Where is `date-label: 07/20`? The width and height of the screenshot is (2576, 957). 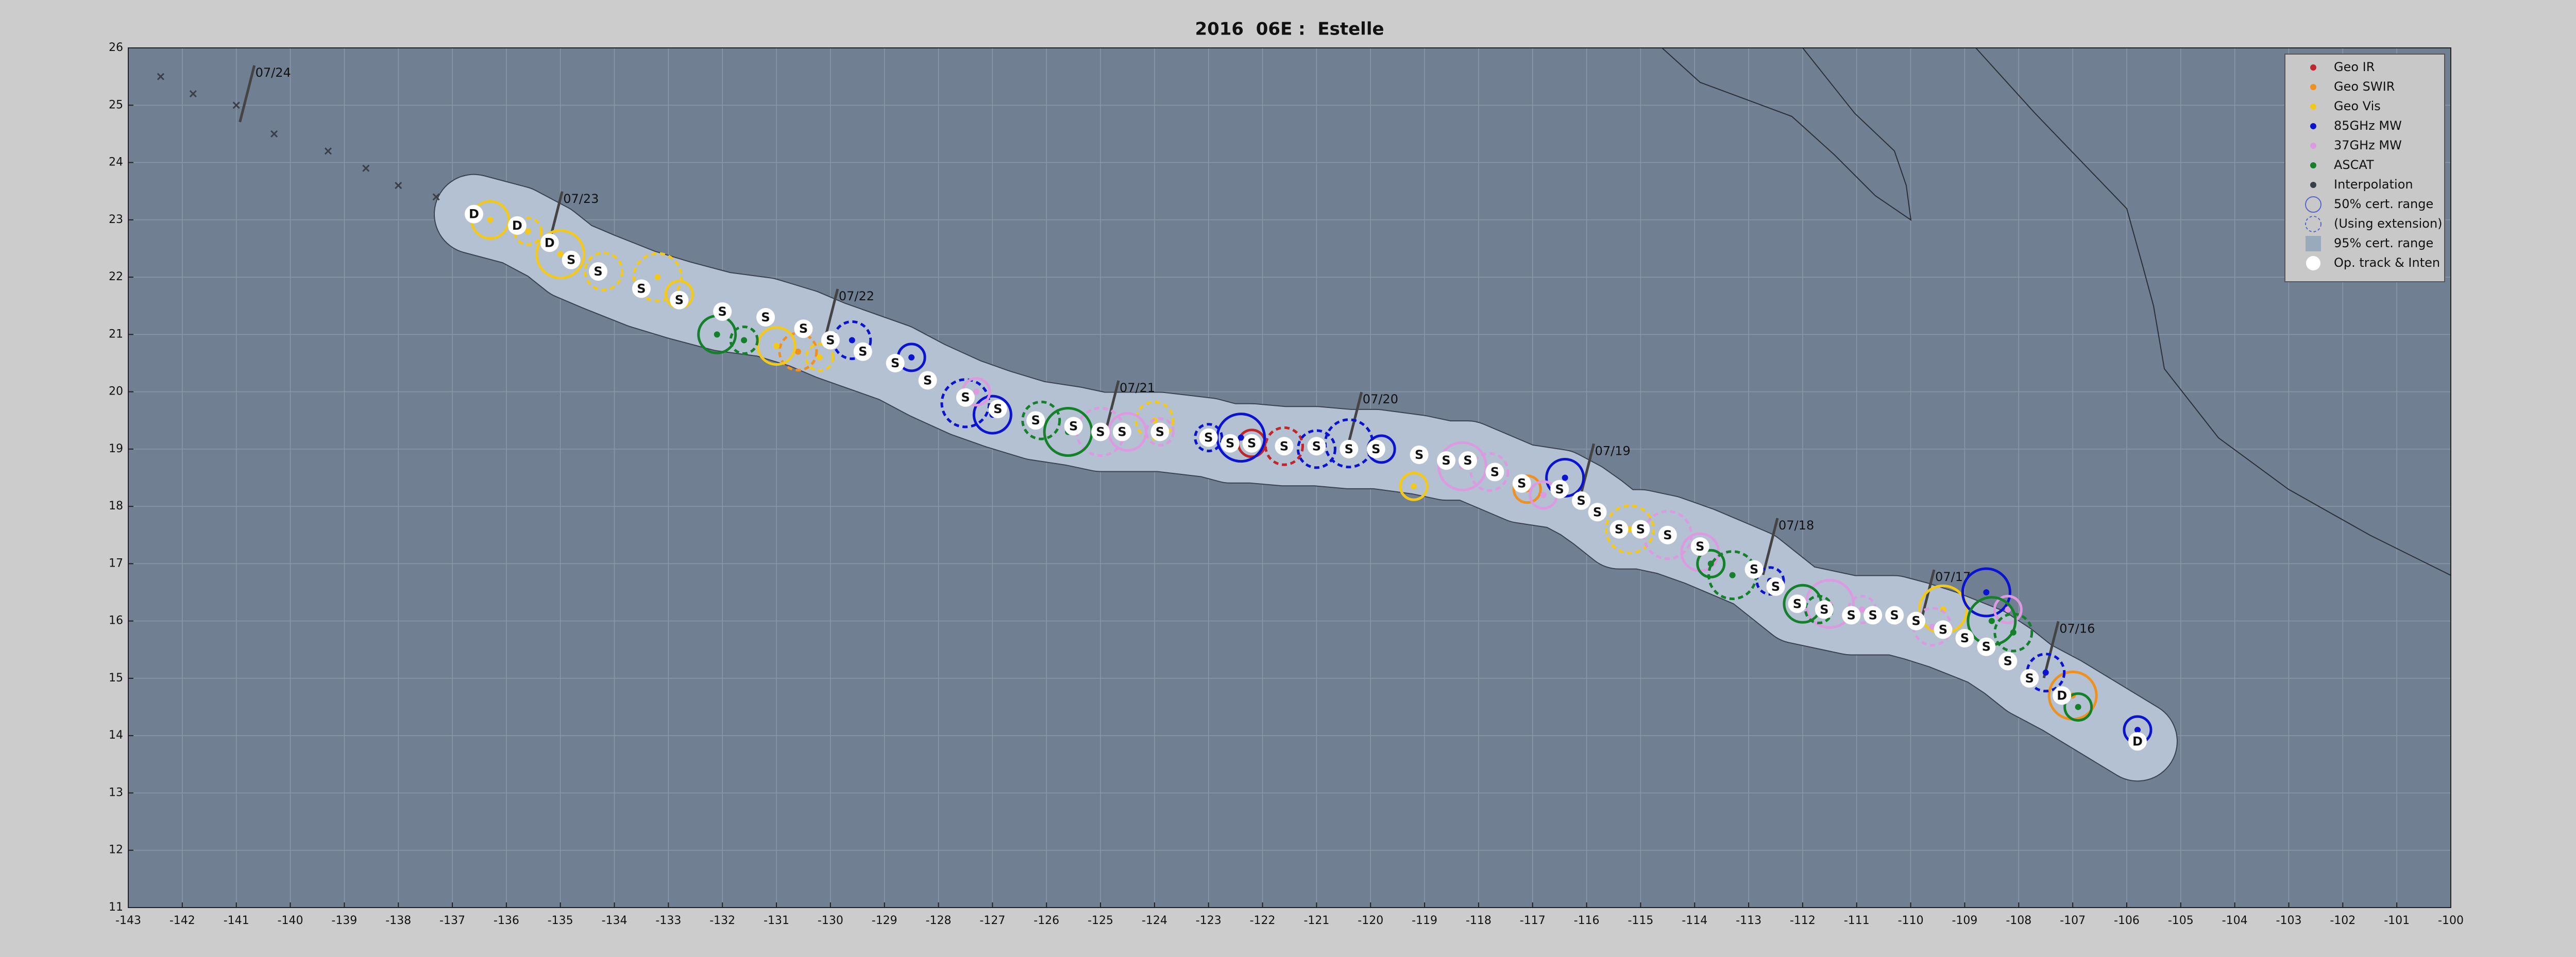 date-label: 07/20 is located at coordinates (1380, 399).